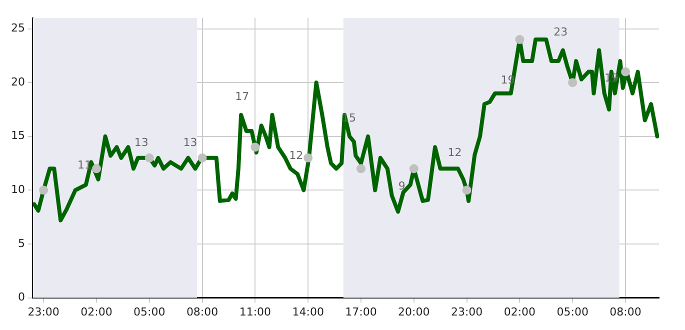 Image resolution: width=685 pixels, height=330 pixels. Describe the element at coordinates (242, 96) in the screenshot. I see `annotation: 17` at that location.